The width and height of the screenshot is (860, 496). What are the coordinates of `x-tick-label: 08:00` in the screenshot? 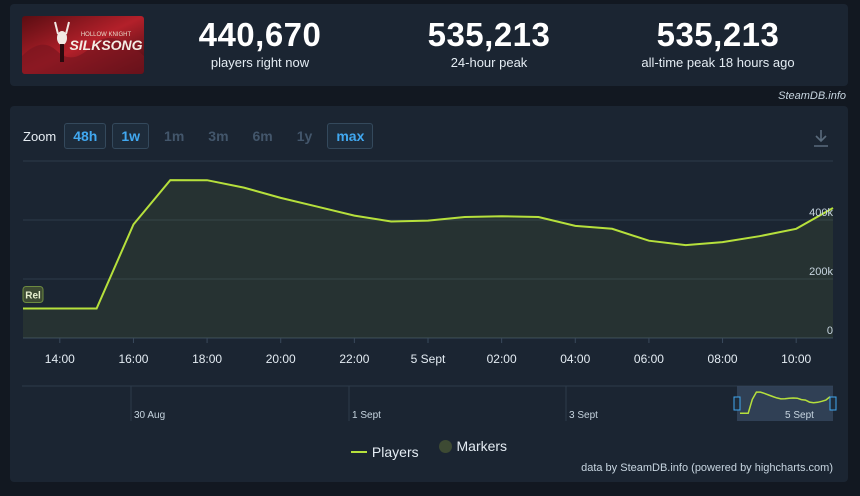 It's located at (723, 359).